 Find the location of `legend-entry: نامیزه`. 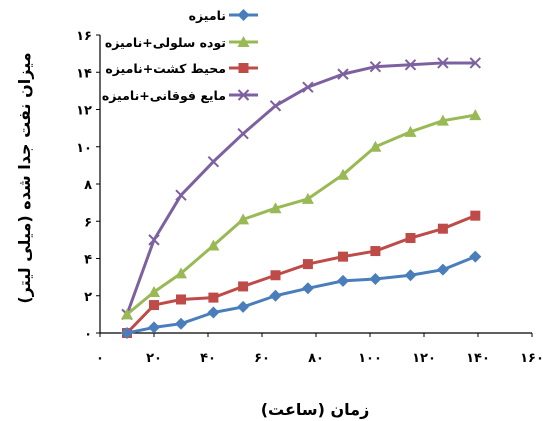

legend-entry: نامیزه is located at coordinates (223, 15).